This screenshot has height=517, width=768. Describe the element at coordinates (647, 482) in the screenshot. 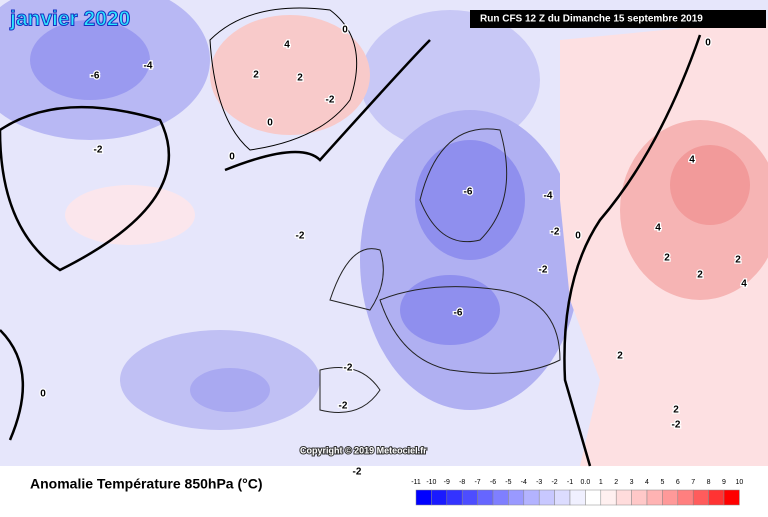

I see `legend-label: 4` at that location.